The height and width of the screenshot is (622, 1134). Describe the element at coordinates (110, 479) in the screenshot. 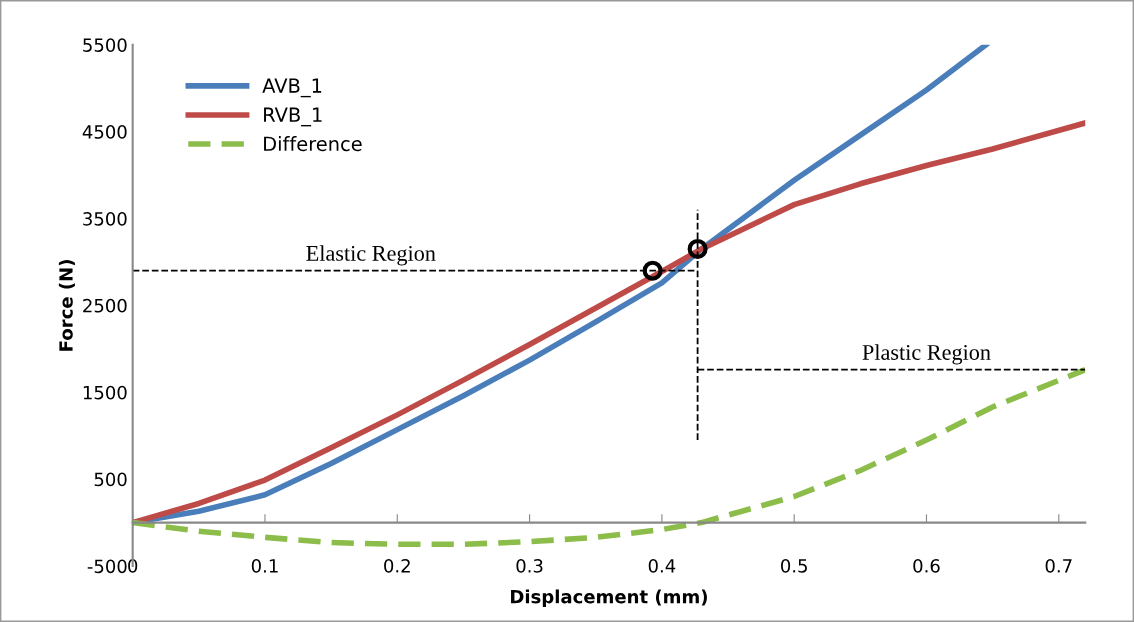

I see `y-tick-label: 500` at that location.